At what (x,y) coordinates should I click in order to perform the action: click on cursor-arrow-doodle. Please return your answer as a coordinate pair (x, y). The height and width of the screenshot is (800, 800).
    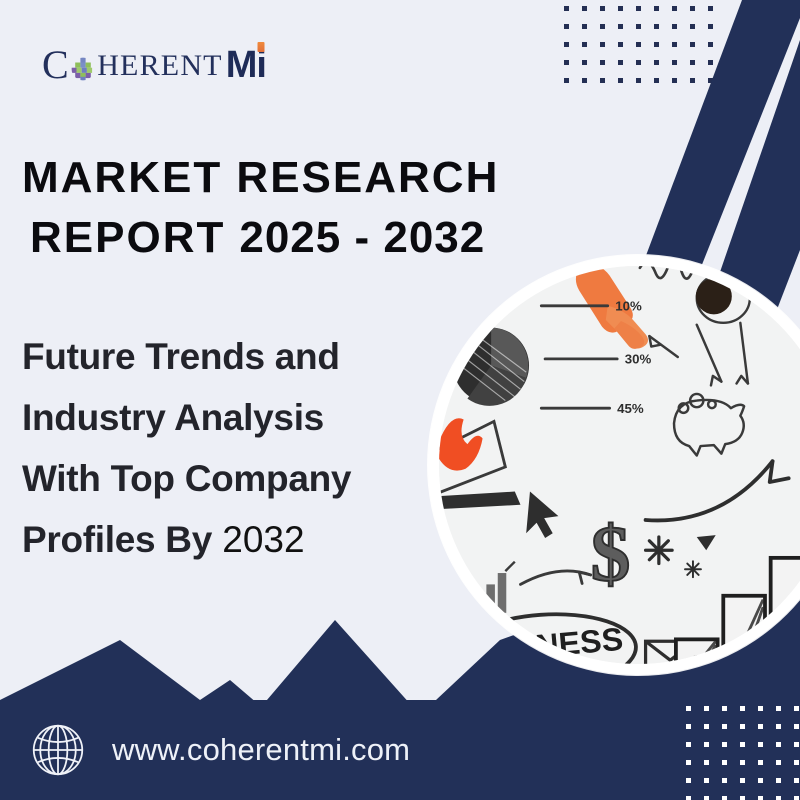
    Looking at the image, I should click on (542, 514).